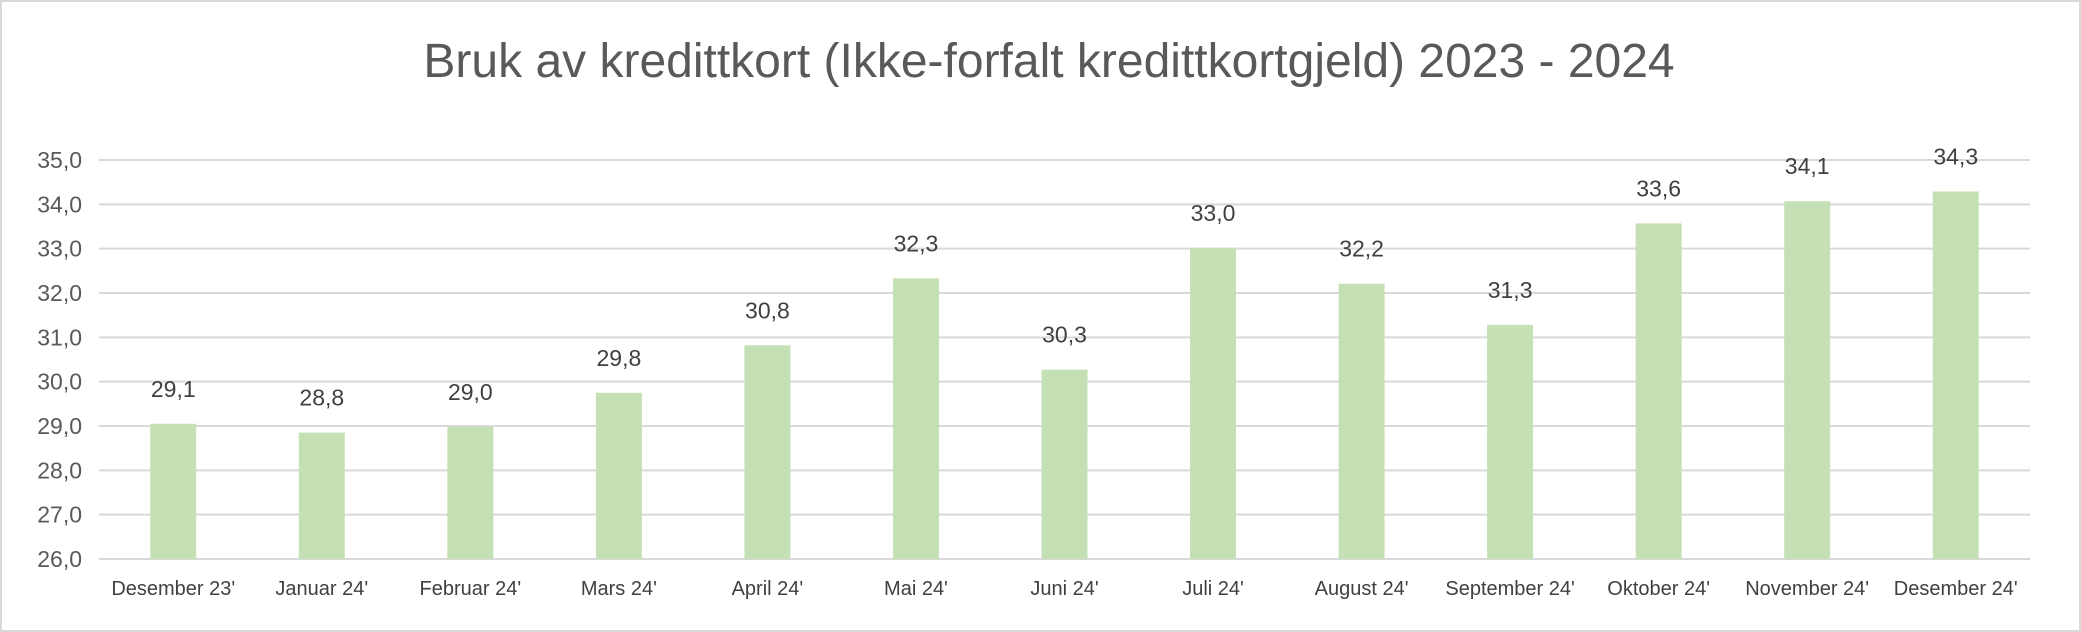 The width and height of the screenshot is (2081, 632). I want to click on x-tick-label: Mars 24', so click(619, 589).